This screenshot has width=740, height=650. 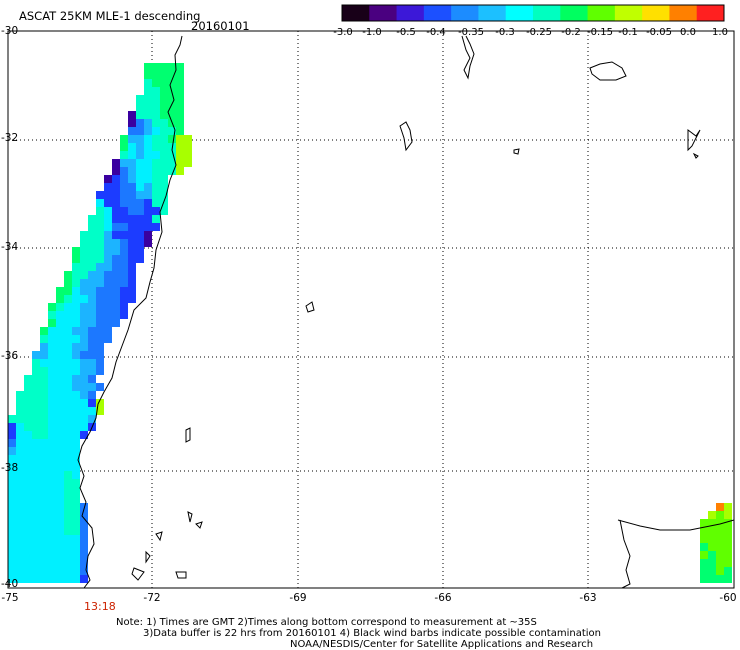 What do you see at coordinates (10, 598) in the screenshot?
I see `lon-label: -75` at bounding box center [10, 598].